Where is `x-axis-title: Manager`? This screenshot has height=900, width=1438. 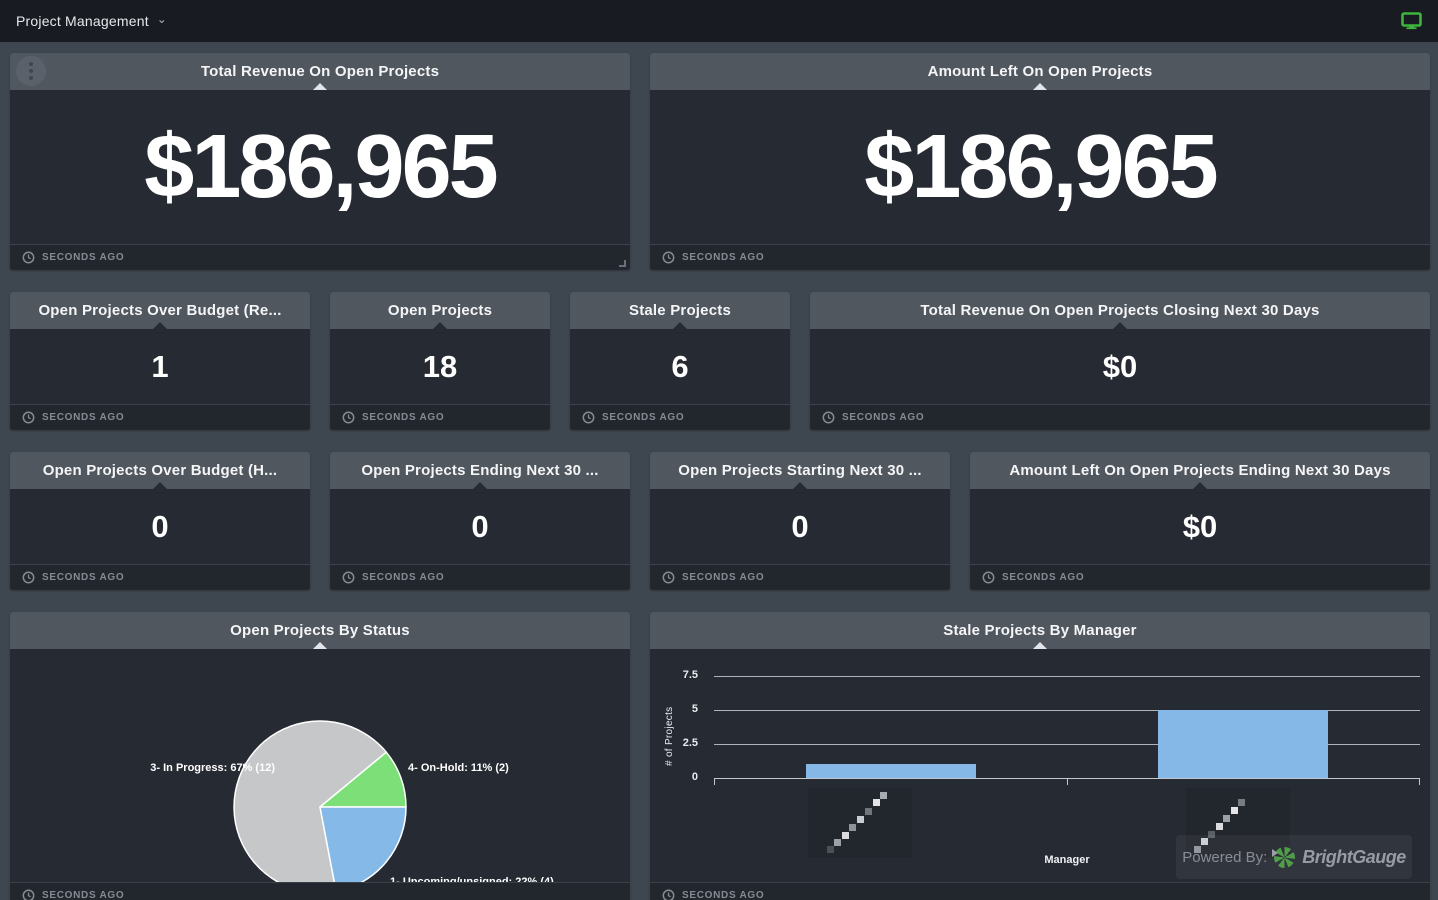
x-axis-title: Manager is located at coordinates (1067, 860).